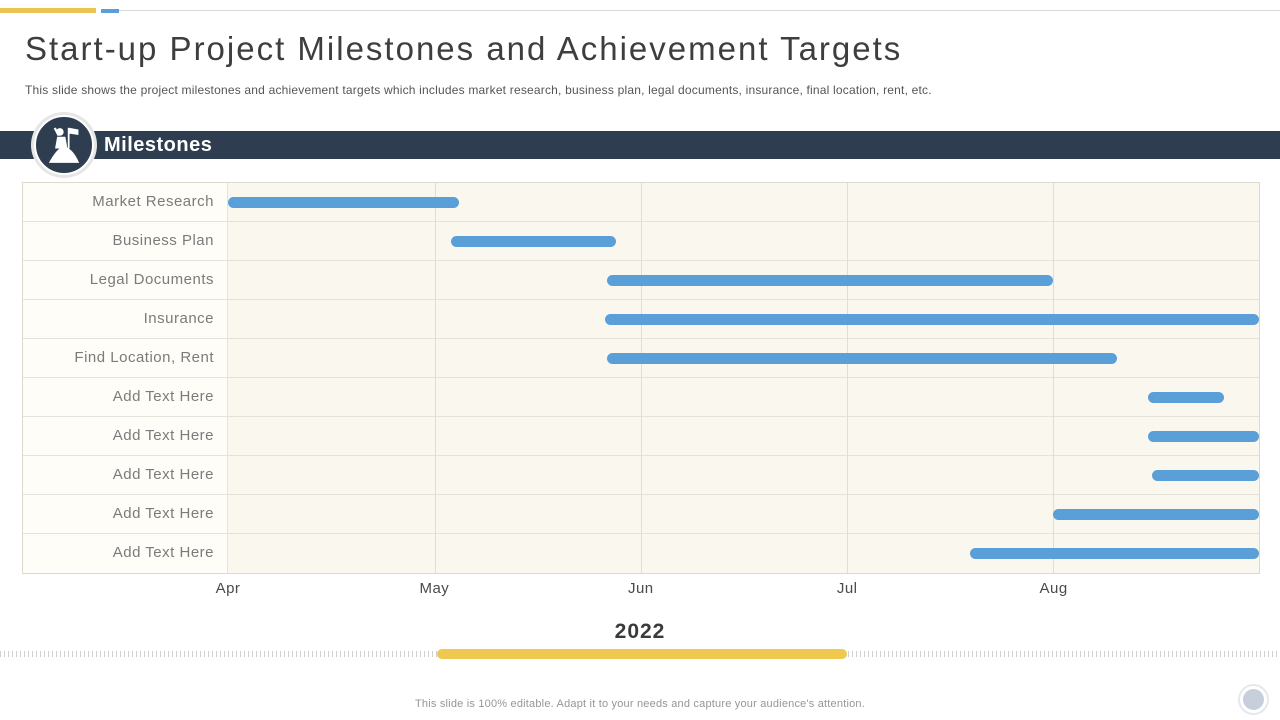 Image resolution: width=1280 pixels, height=720 pixels. What do you see at coordinates (640, 631) in the screenshot?
I see `year-label: 2022` at bounding box center [640, 631].